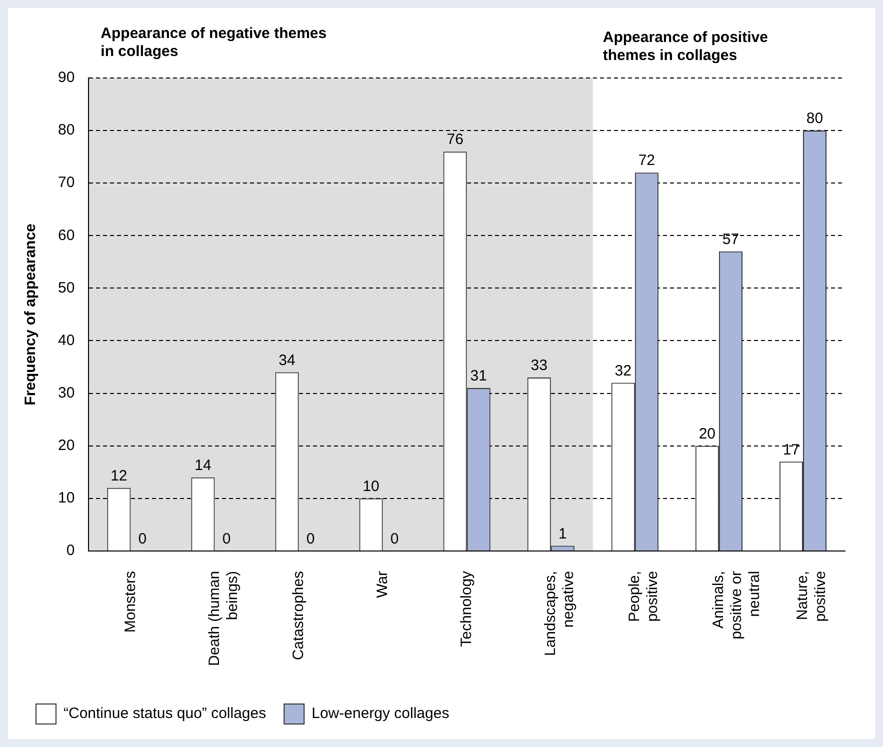 The image size is (883, 747). I want to click on band-label: Appearance of negative themes in collages, so click(213, 42).